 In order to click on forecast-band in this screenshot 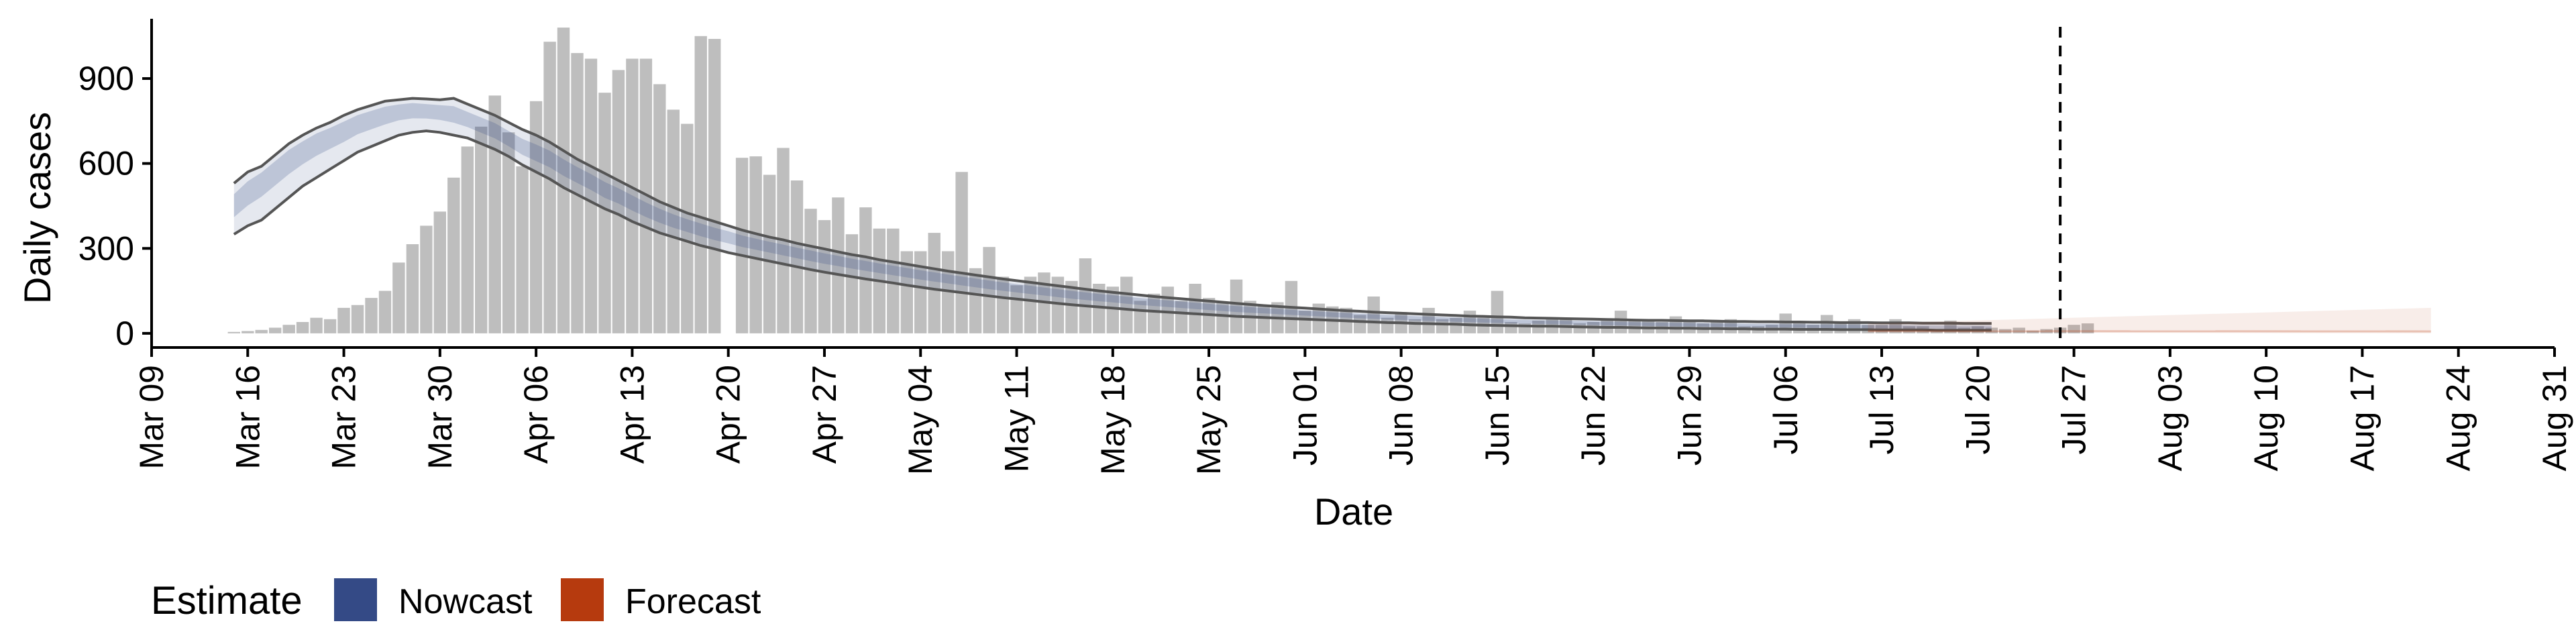, I will do `click(2149, 320)`.